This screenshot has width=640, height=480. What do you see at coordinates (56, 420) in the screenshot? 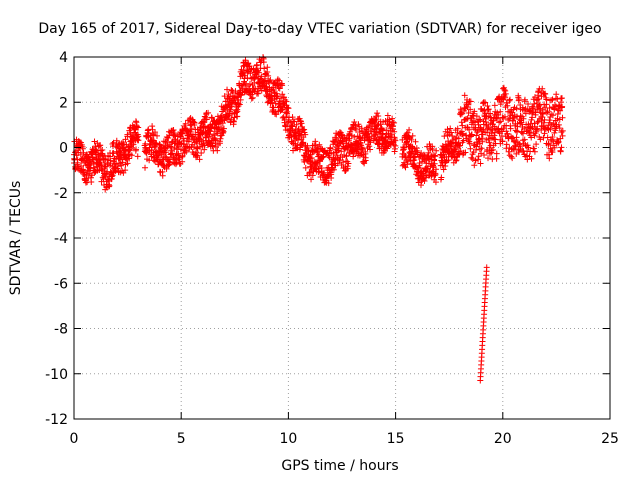
I see `y-tick-label: -12` at bounding box center [56, 420].